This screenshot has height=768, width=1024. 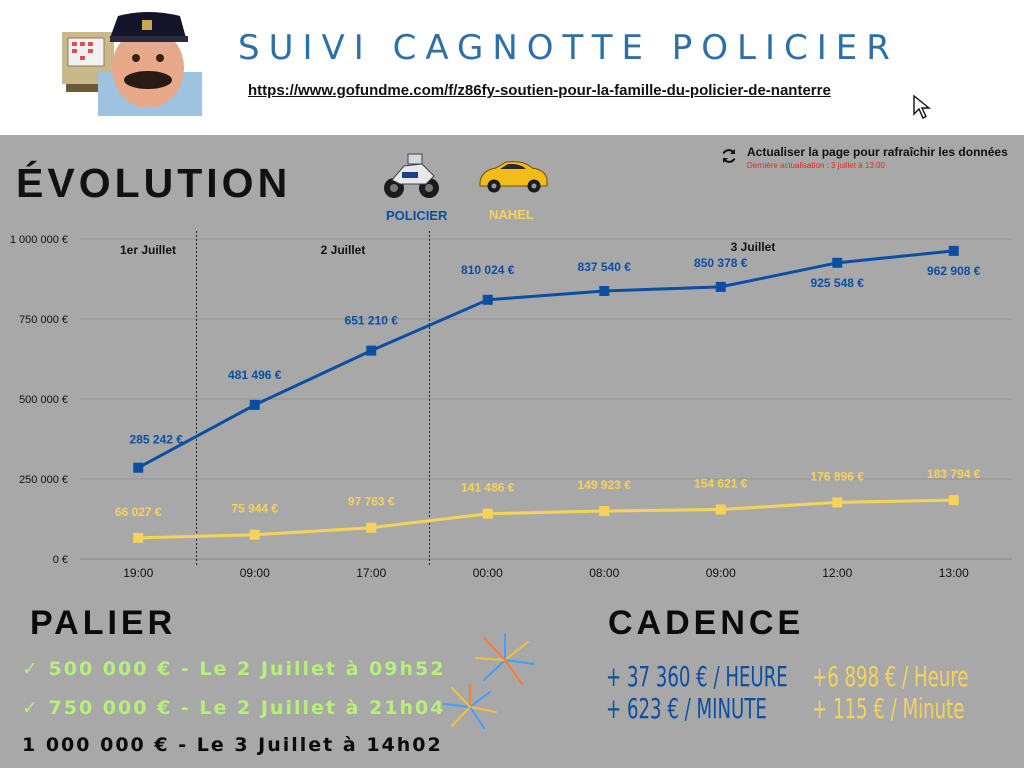 I want to click on firework-2-icon, so click(x=470, y=706).